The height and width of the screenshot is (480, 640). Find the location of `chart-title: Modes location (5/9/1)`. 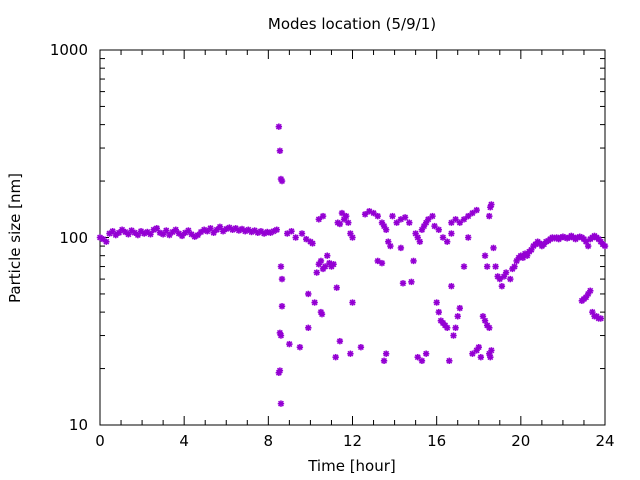

chart-title: Modes location (5/9/1) is located at coordinates (352, 24).